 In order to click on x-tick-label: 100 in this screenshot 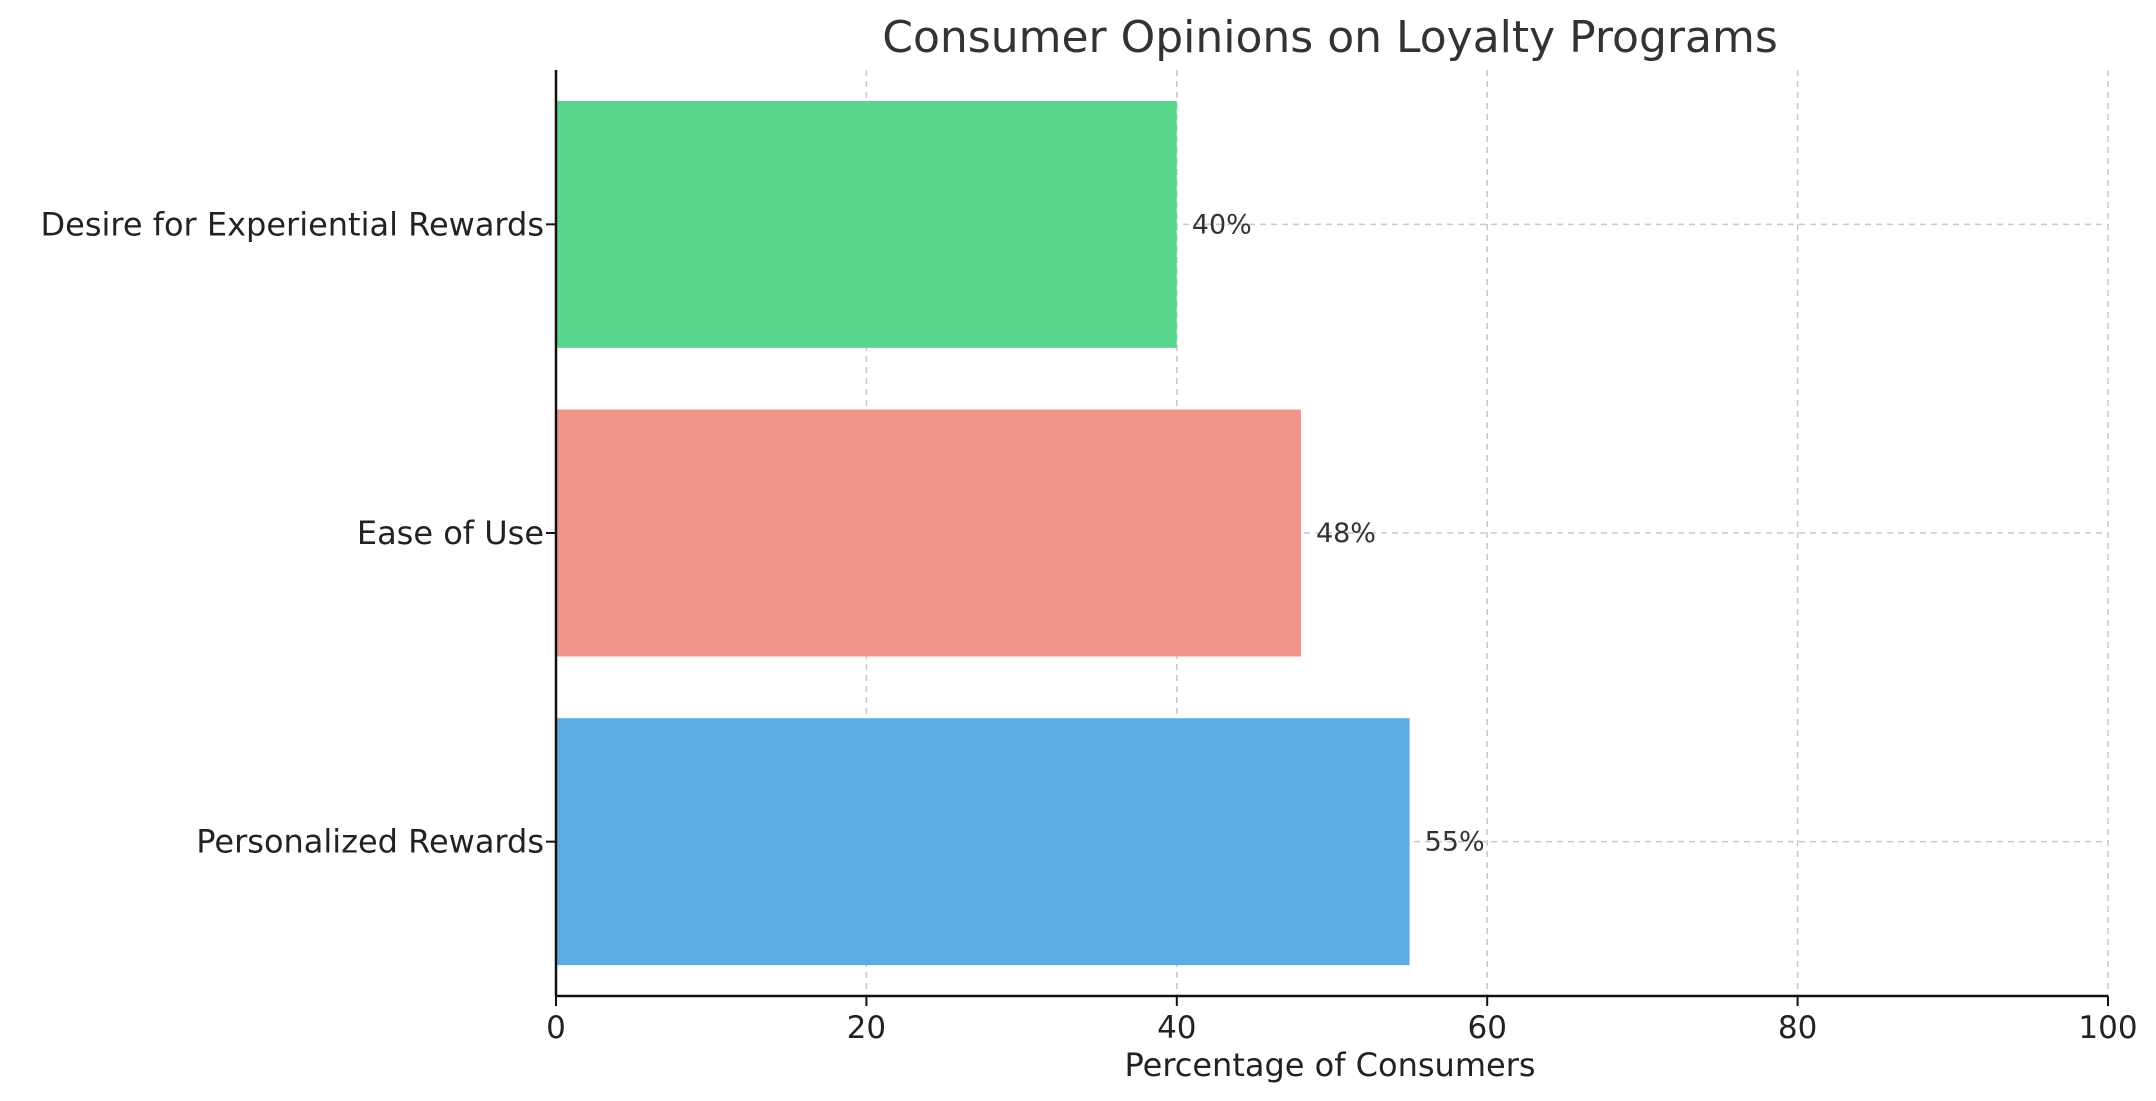, I will do `click(2107, 1028)`.